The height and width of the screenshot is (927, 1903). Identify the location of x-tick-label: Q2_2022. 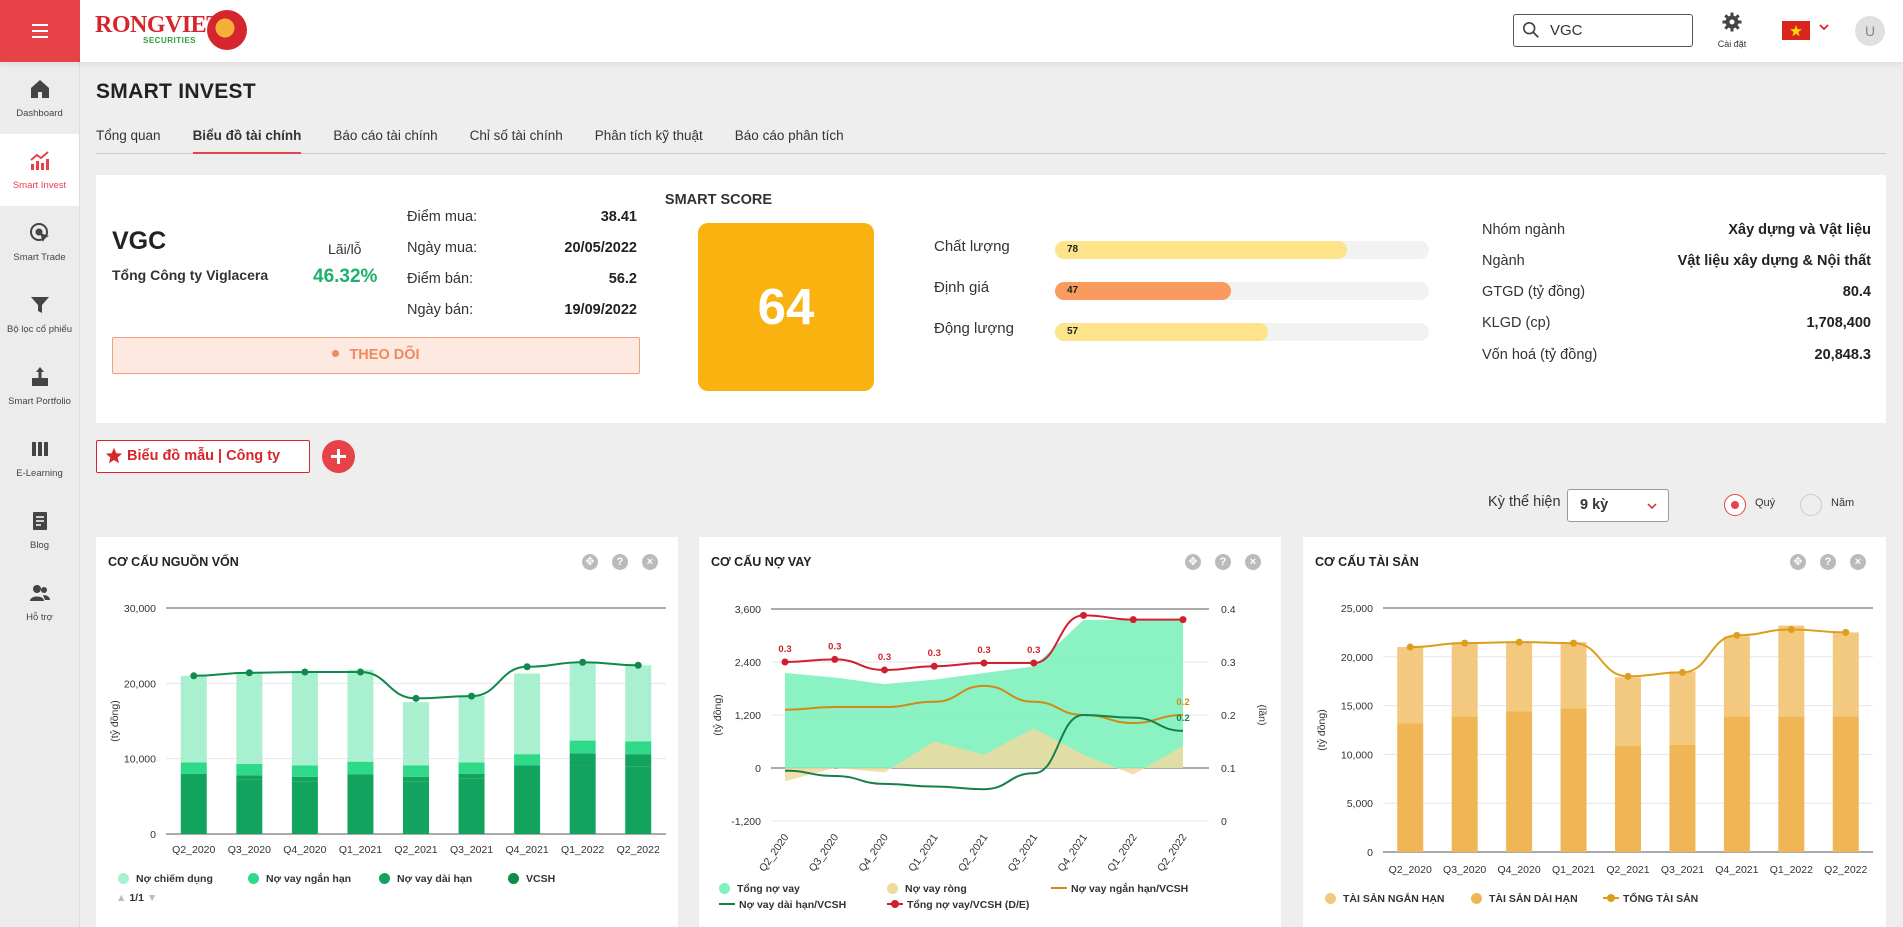
(1845, 870).